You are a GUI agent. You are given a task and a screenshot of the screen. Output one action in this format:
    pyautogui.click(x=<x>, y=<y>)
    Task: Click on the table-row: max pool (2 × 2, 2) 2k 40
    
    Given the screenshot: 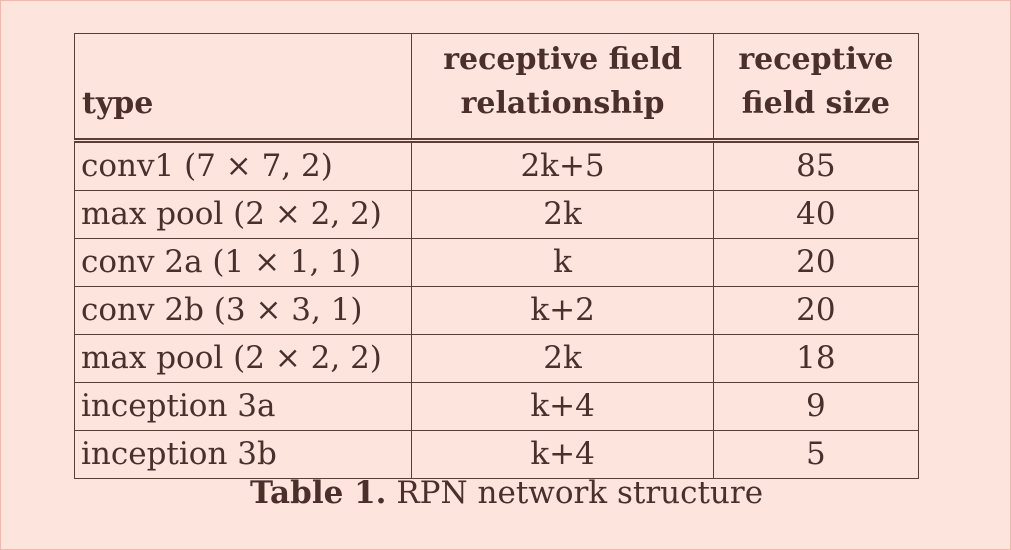 What is the action you would take?
    pyautogui.click(x=496, y=214)
    